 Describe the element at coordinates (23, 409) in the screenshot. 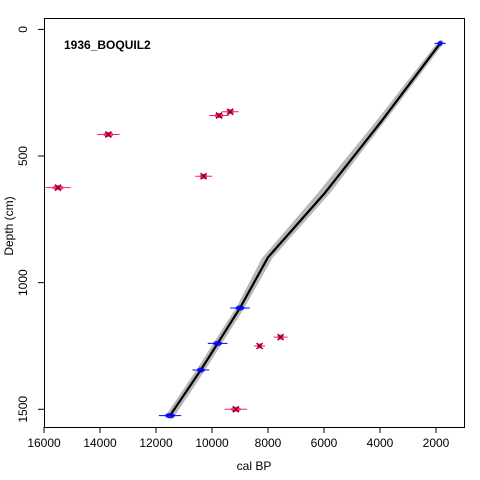

I see `y-tick-label: 1500` at that location.